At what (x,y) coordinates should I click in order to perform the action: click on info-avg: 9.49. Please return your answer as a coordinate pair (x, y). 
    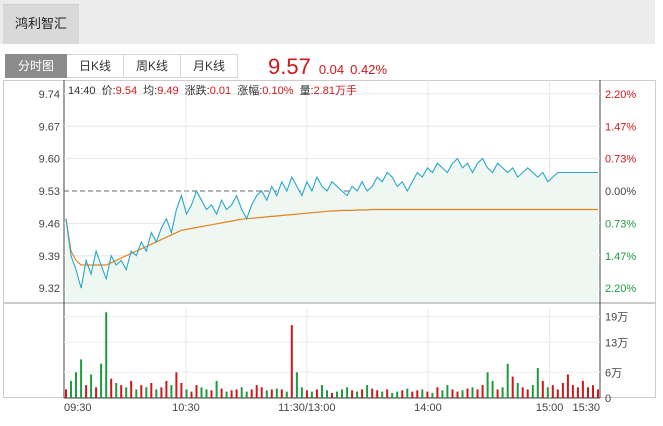
    Looking at the image, I should click on (167, 91).